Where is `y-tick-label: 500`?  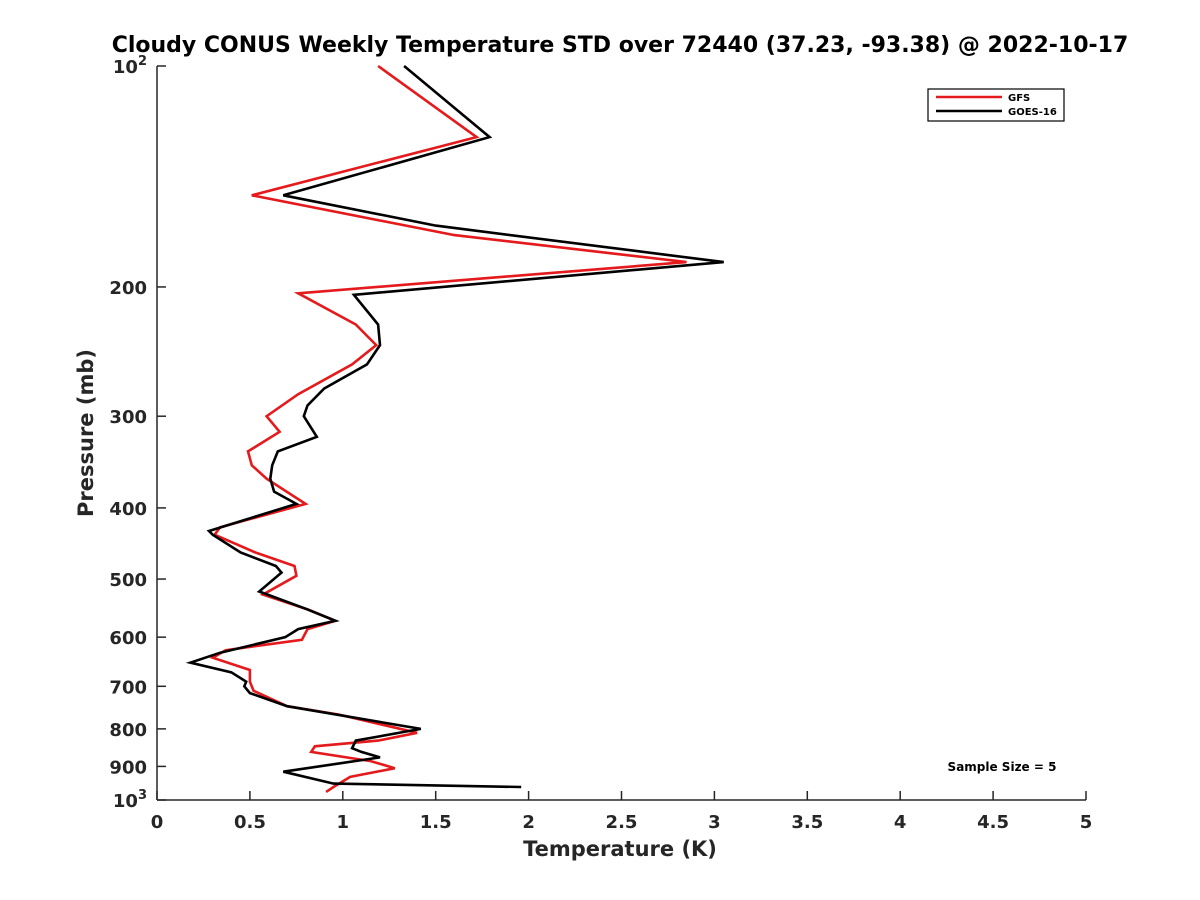
y-tick-label: 500 is located at coordinates (128, 580).